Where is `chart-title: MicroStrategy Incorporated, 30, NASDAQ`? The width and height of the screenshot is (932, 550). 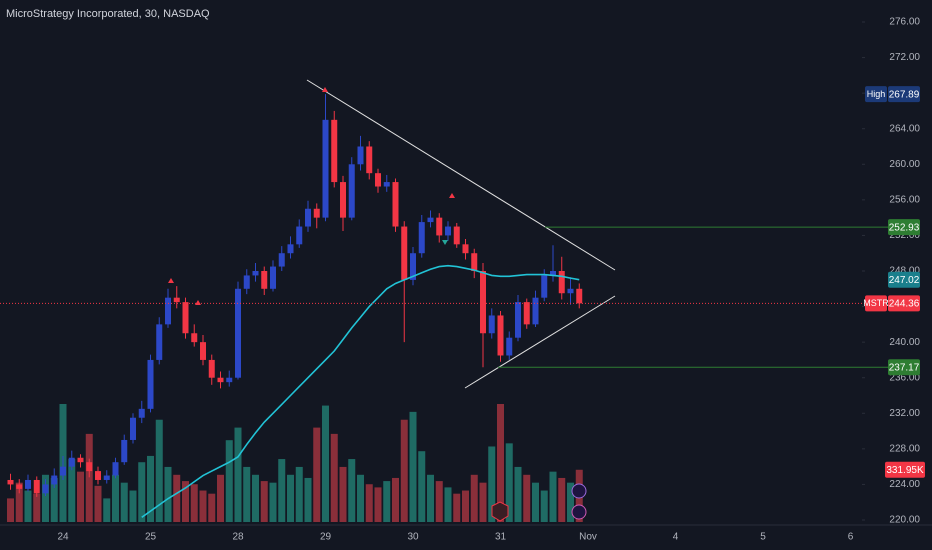 chart-title: MicroStrategy Incorporated, 30, NASDAQ is located at coordinates (108, 14).